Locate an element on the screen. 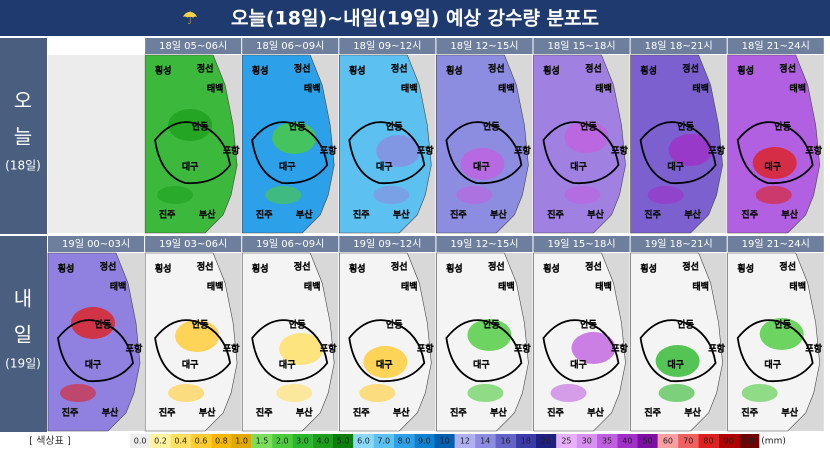 Image resolution: width=830 pixels, height=457 pixels. legend-label: 14 is located at coordinates (485, 441).